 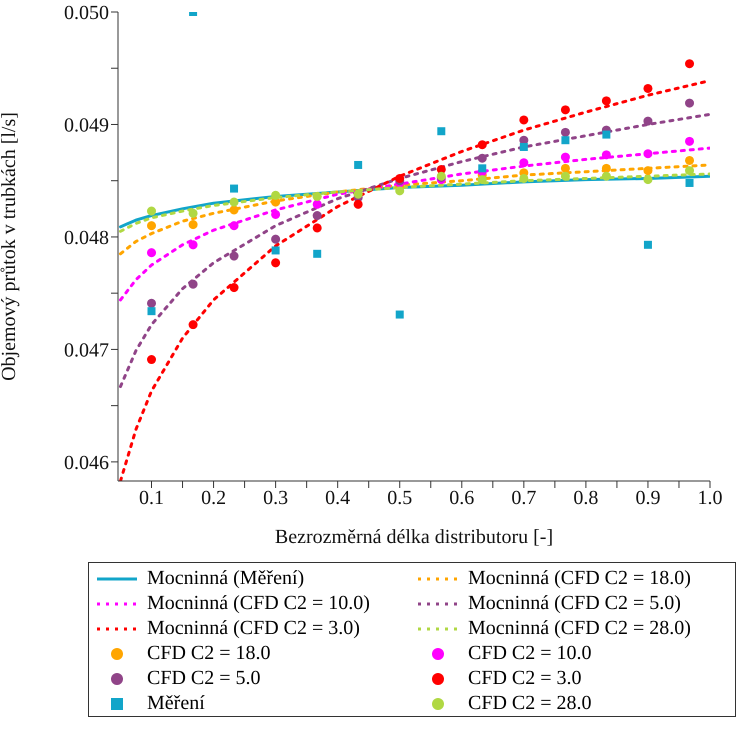 I want to click on legend-label: Mocninná (CFD C2 = 18.0), so click(x=579, y=578).